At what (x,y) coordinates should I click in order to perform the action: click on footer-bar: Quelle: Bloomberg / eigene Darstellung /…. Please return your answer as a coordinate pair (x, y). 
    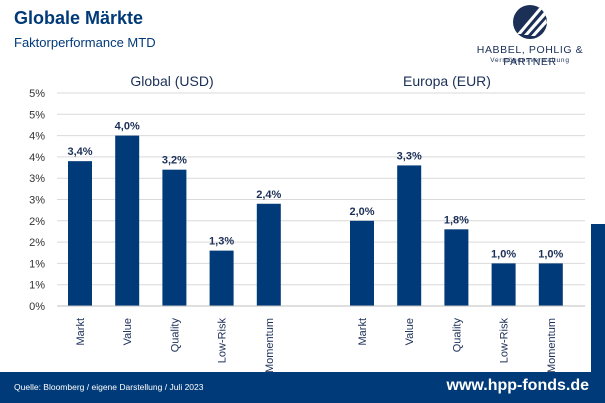
    Looking at the image, I should click on (302, 387).